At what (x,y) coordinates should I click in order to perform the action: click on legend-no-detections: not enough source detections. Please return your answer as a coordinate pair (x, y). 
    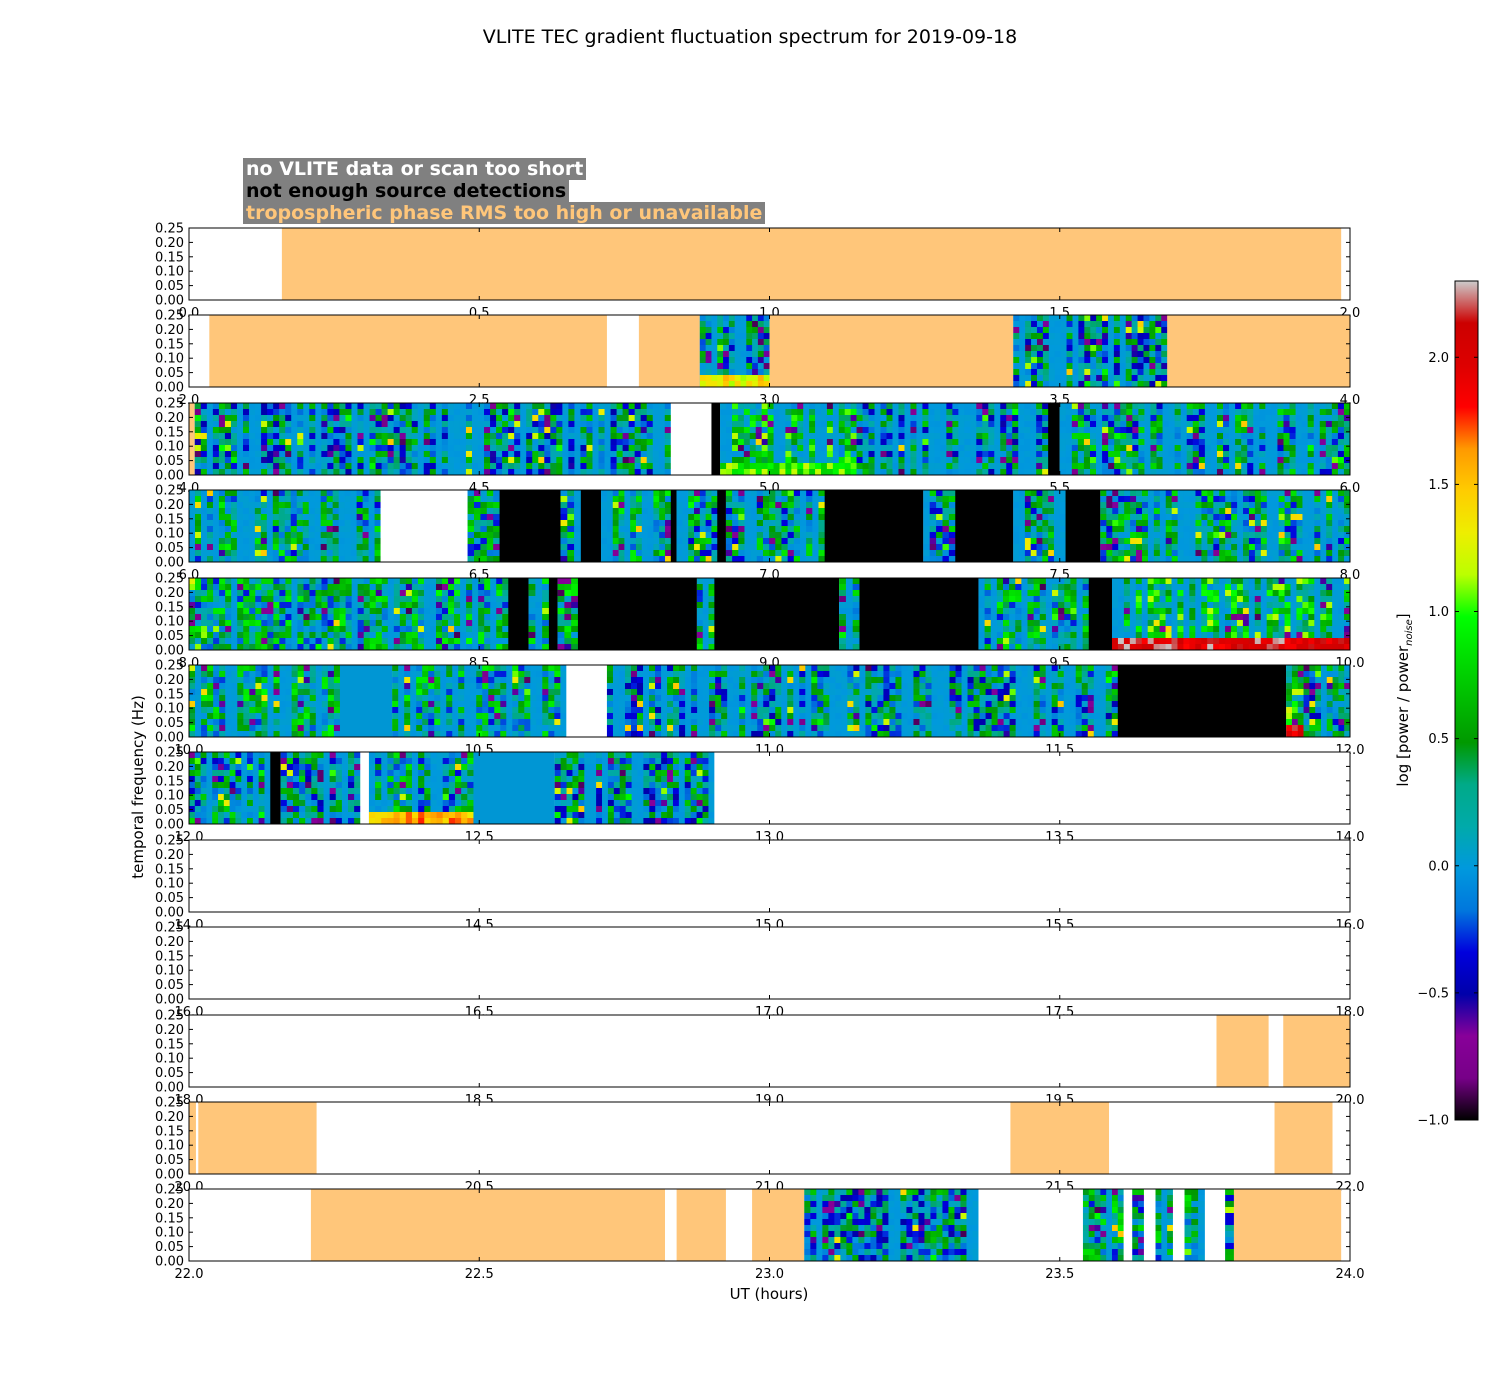
    Looking at the image, I should click on (406, 191).